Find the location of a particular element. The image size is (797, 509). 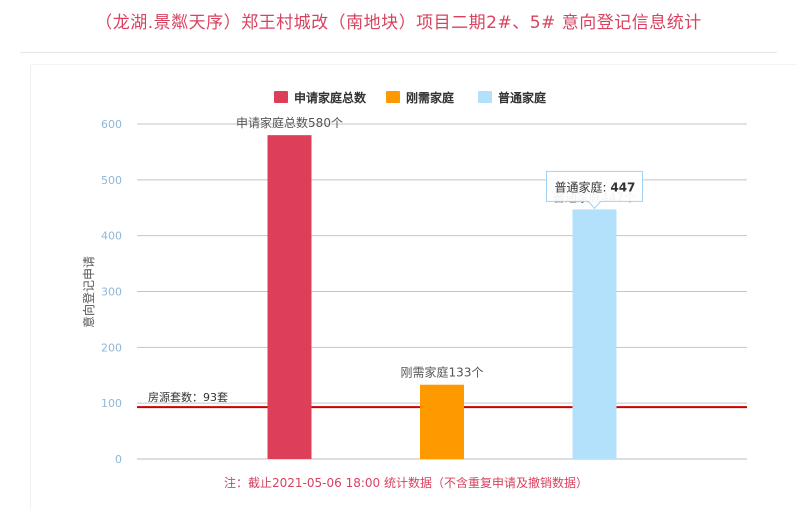

tooltip: 普通家庭: 447 is located at coordinates (594, 190).